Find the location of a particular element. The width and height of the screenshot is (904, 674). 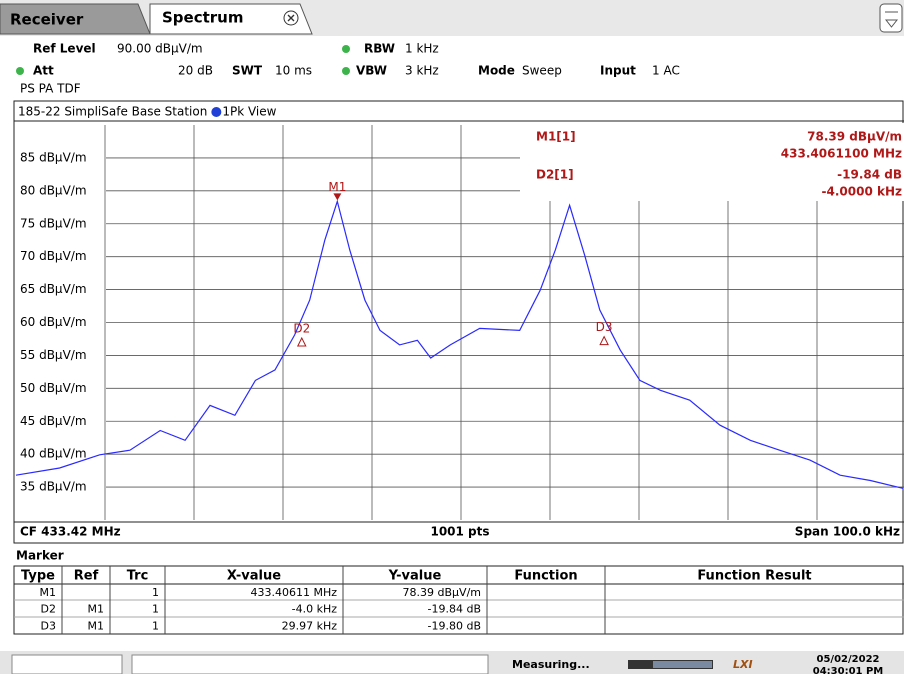

readout-value: 78.39 dBµV/m is located at coordinates (854, 137).